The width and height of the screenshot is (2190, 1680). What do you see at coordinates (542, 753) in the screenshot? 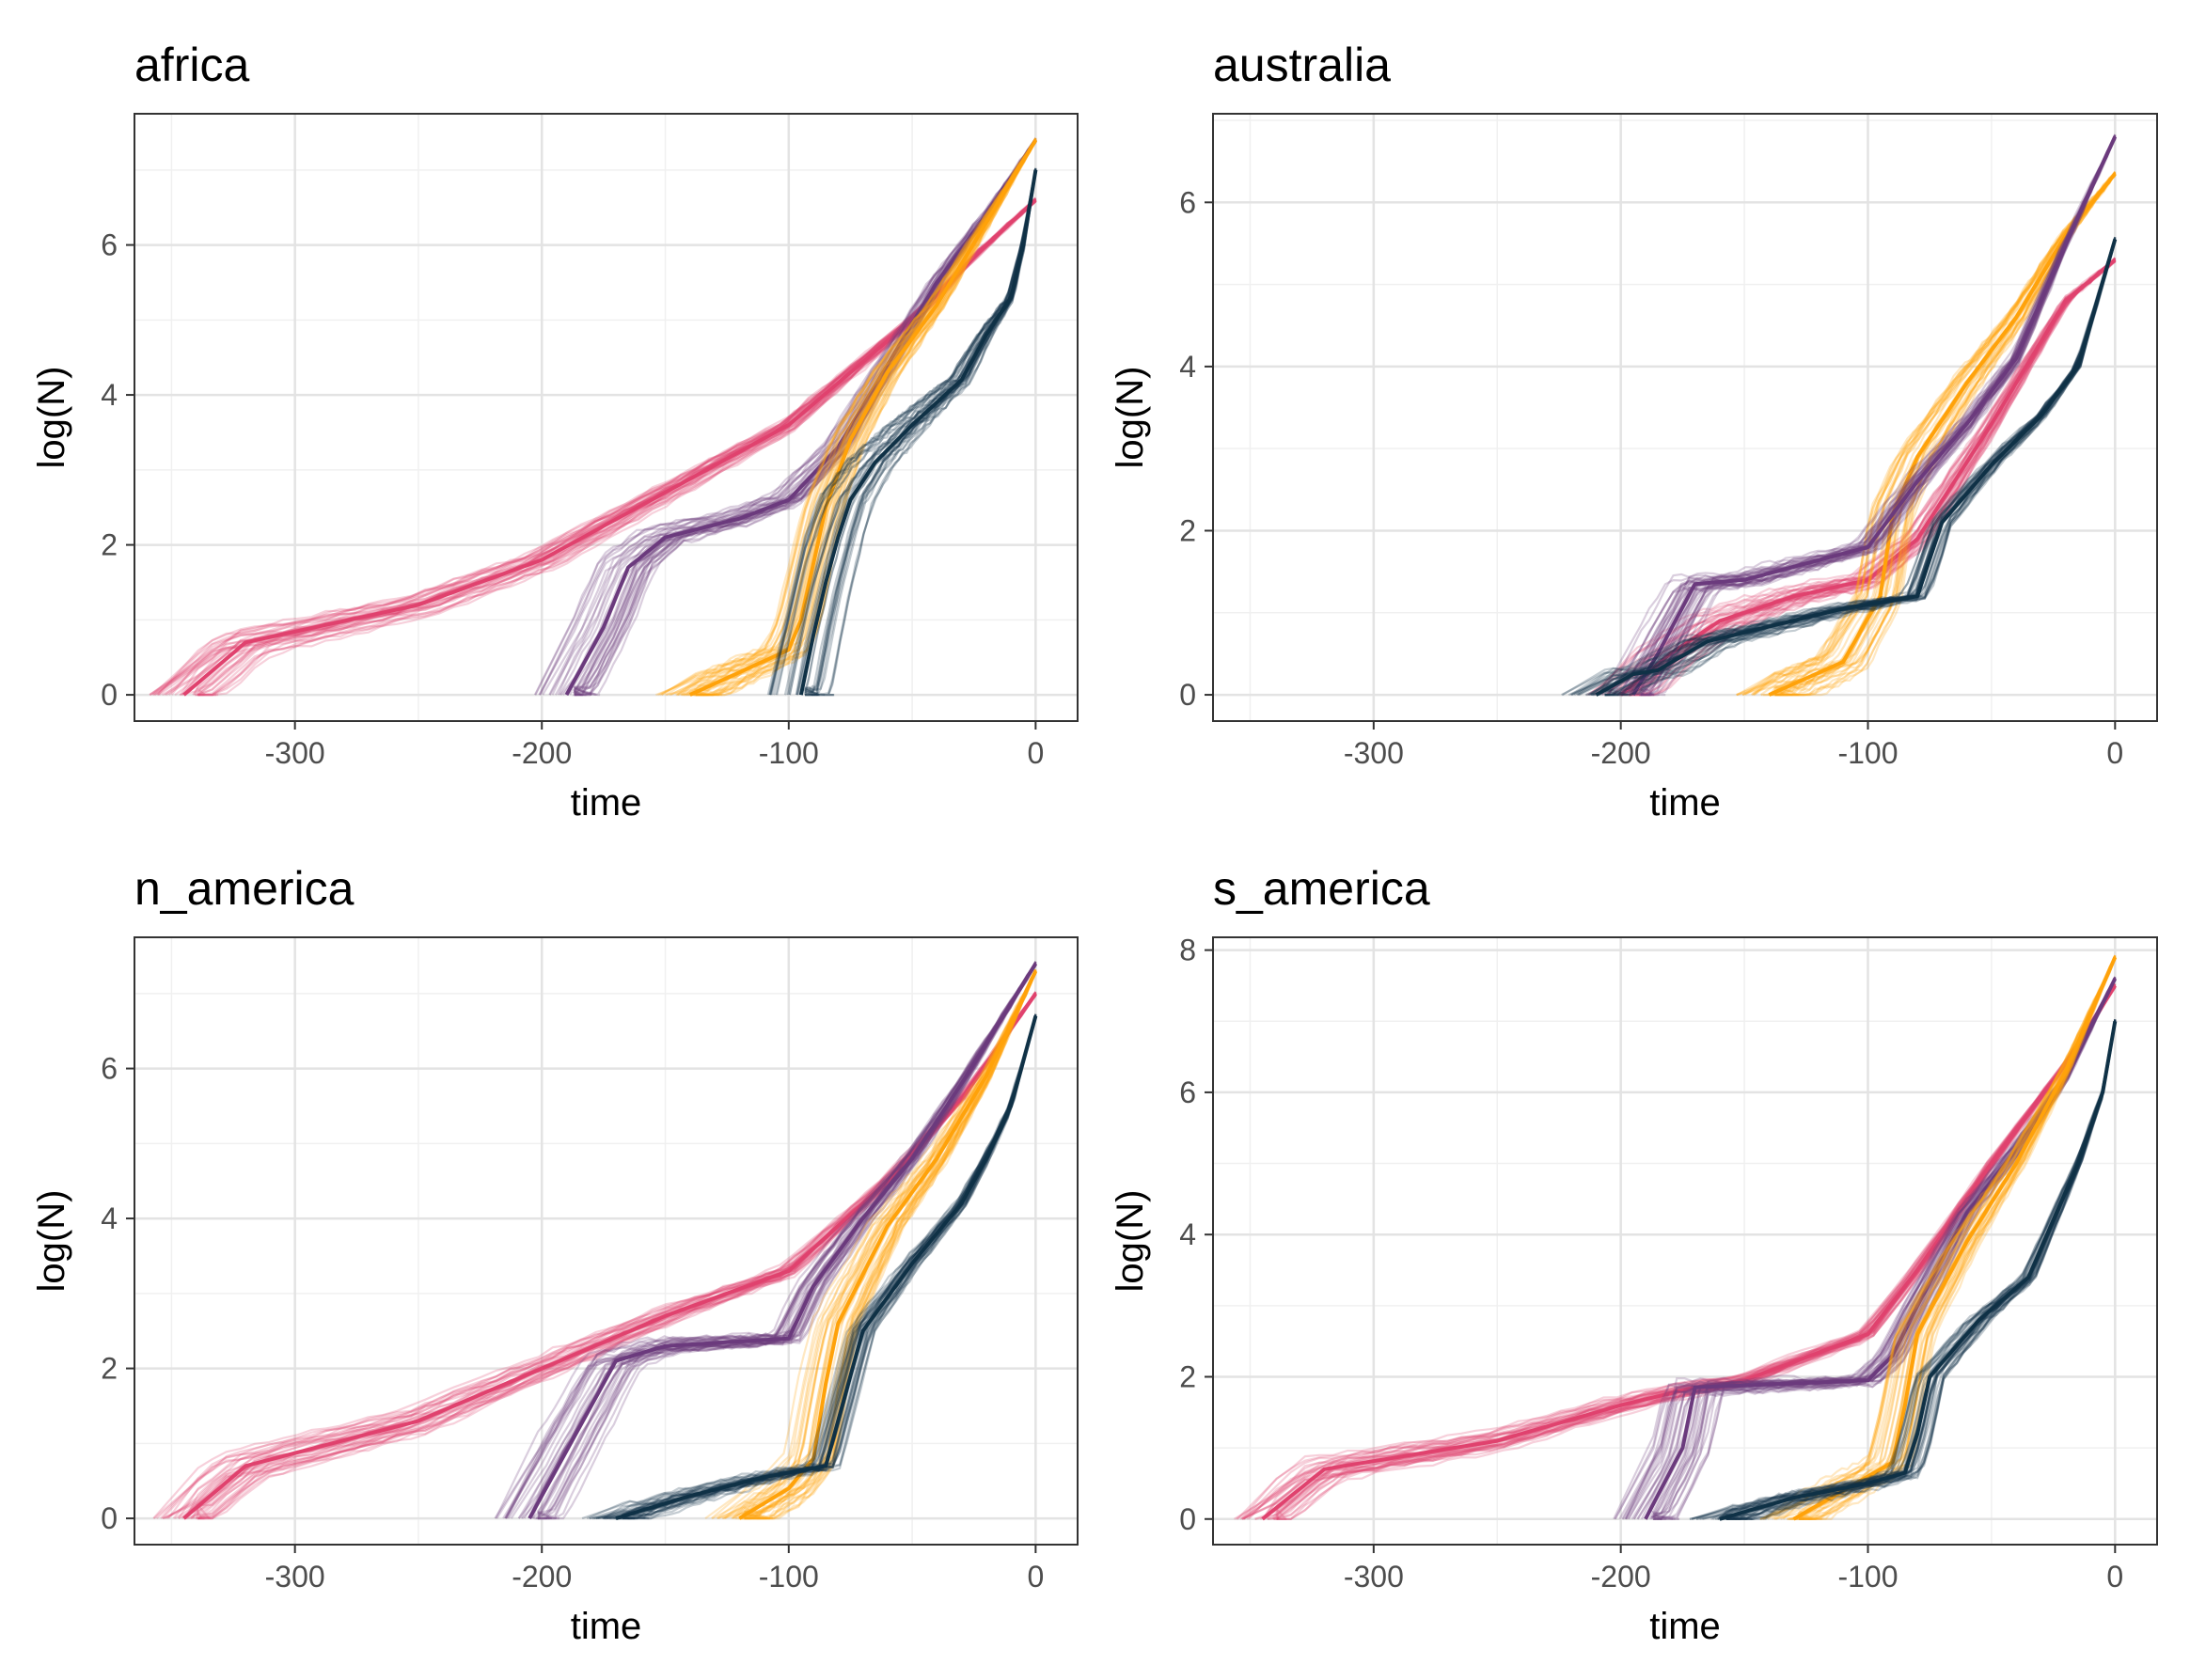
I see `x-tick-label: -200` at bounding box center [542, 753].